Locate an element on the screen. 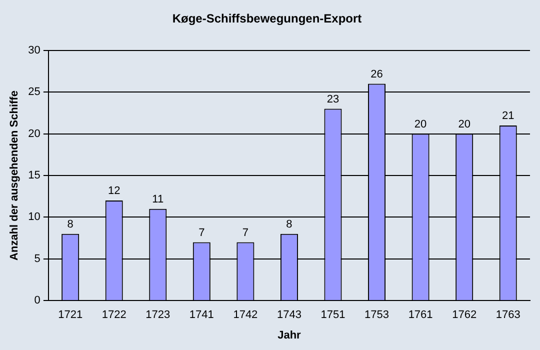  data-label: 12 is located at coordinates (114, 191).